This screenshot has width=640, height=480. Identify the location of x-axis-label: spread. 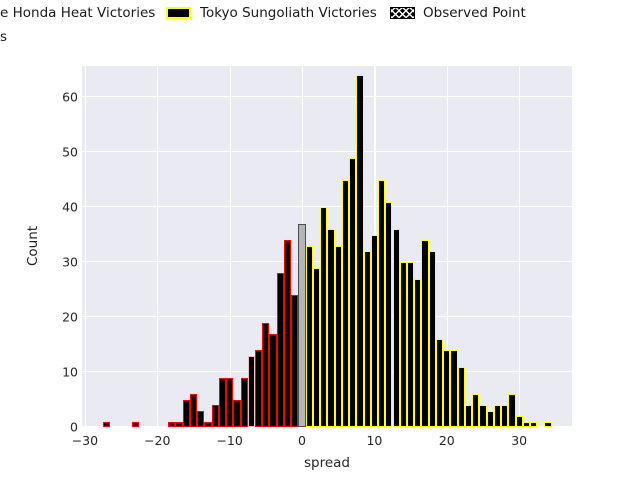
(327, 463).